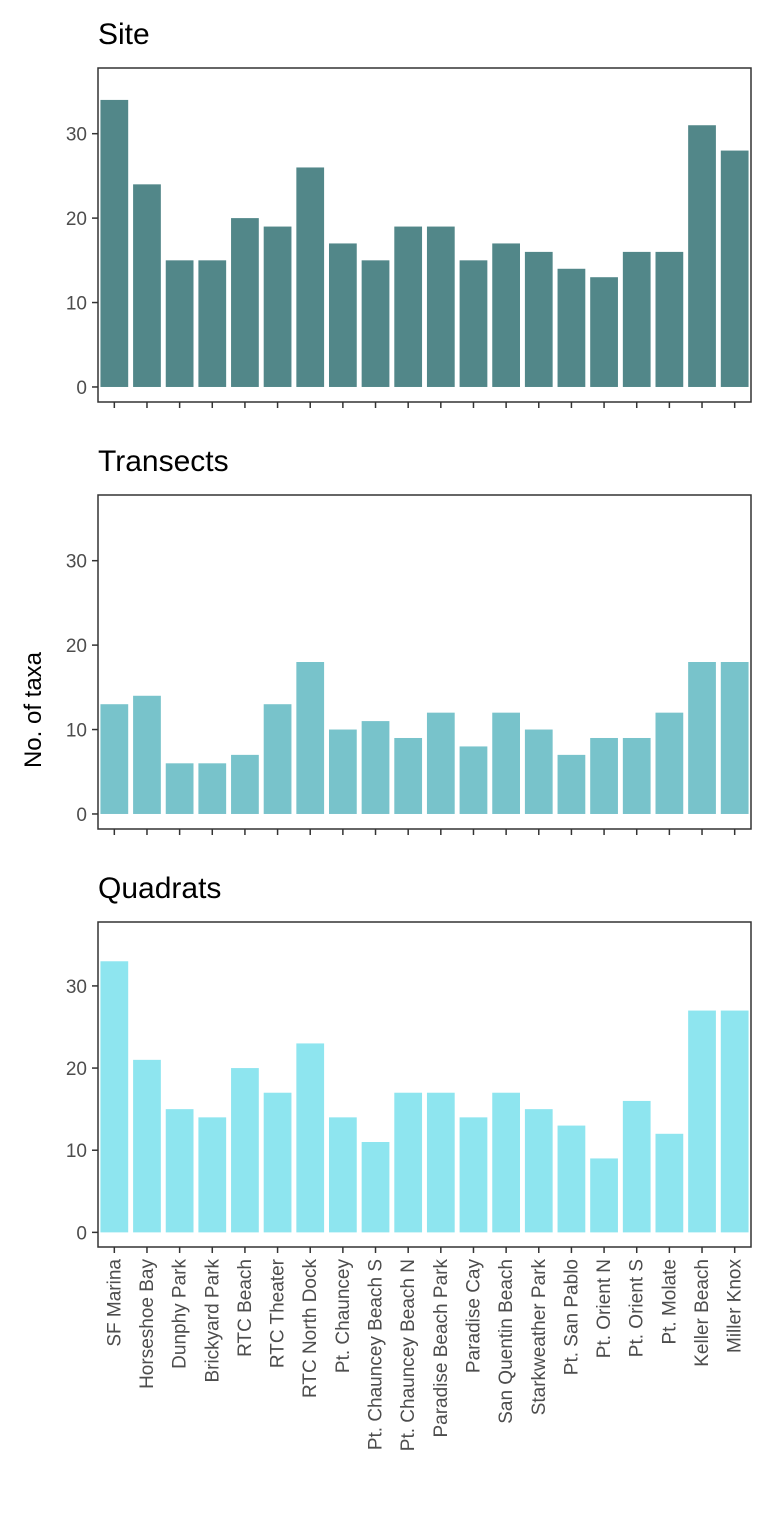 Image resolution: width=768 pixels, height=1536 pixels. What do you see at coordinates (33, 709) in the screenshot?
I see `y-axis-label: No. of taxa` at bounding box center [33, 709].